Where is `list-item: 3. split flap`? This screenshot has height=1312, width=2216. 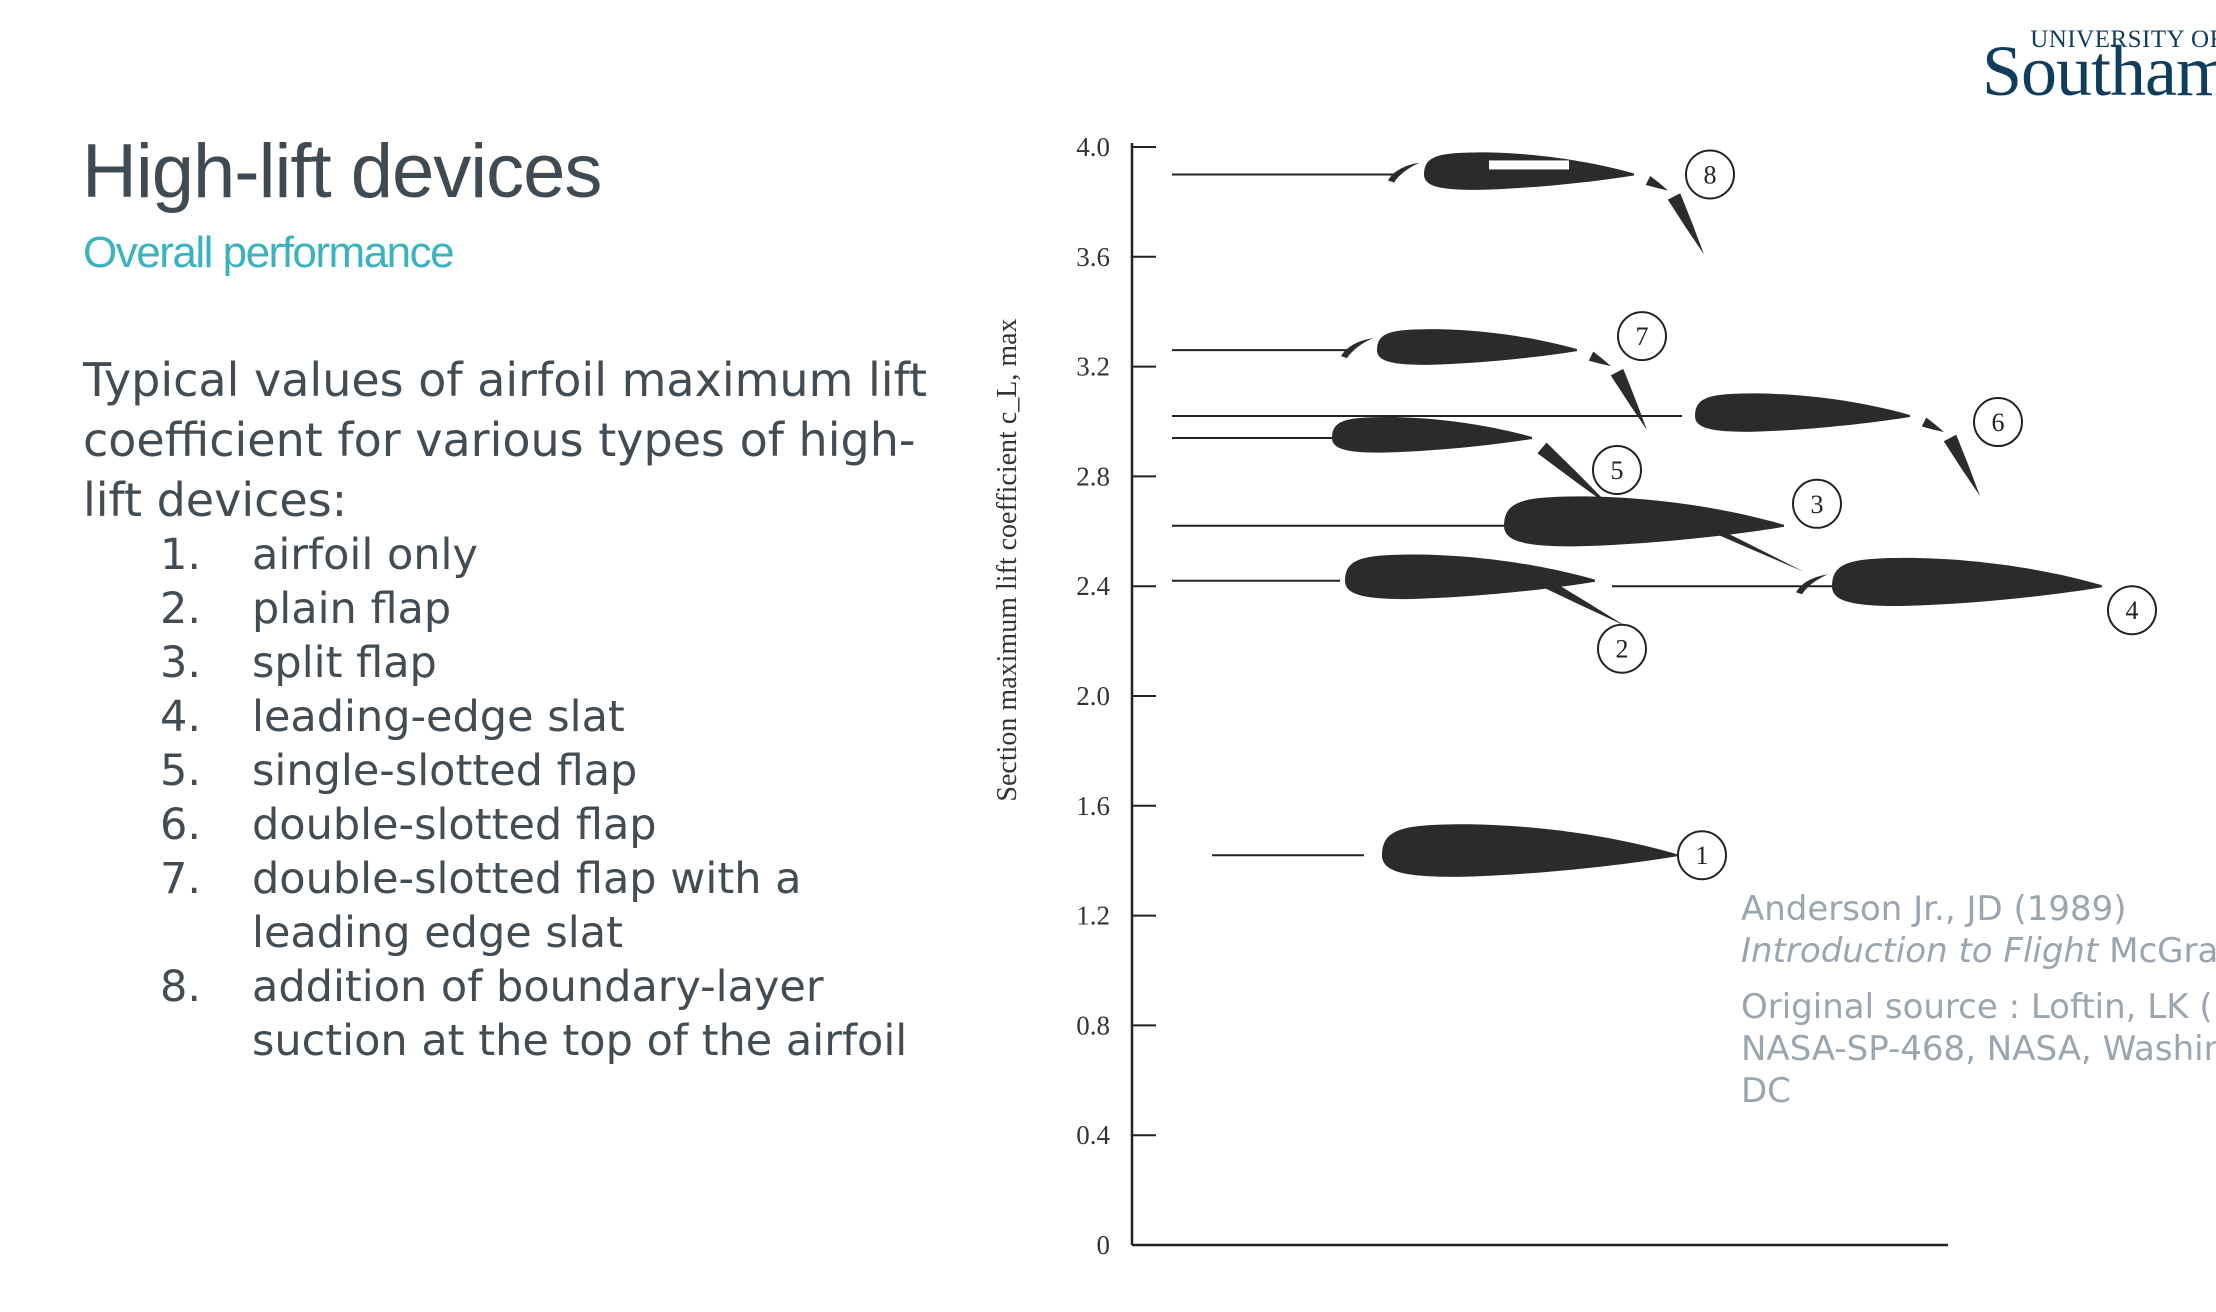
list-item: 3. split flap is located at coordinates (560, 663).